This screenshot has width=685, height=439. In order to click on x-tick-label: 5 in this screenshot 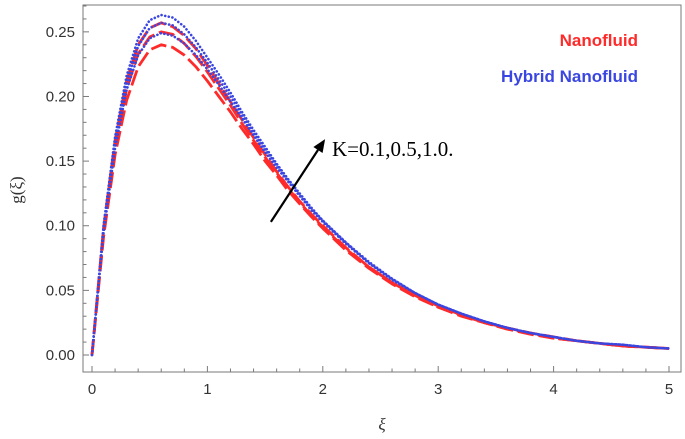, I will do `click(669, 389)`.